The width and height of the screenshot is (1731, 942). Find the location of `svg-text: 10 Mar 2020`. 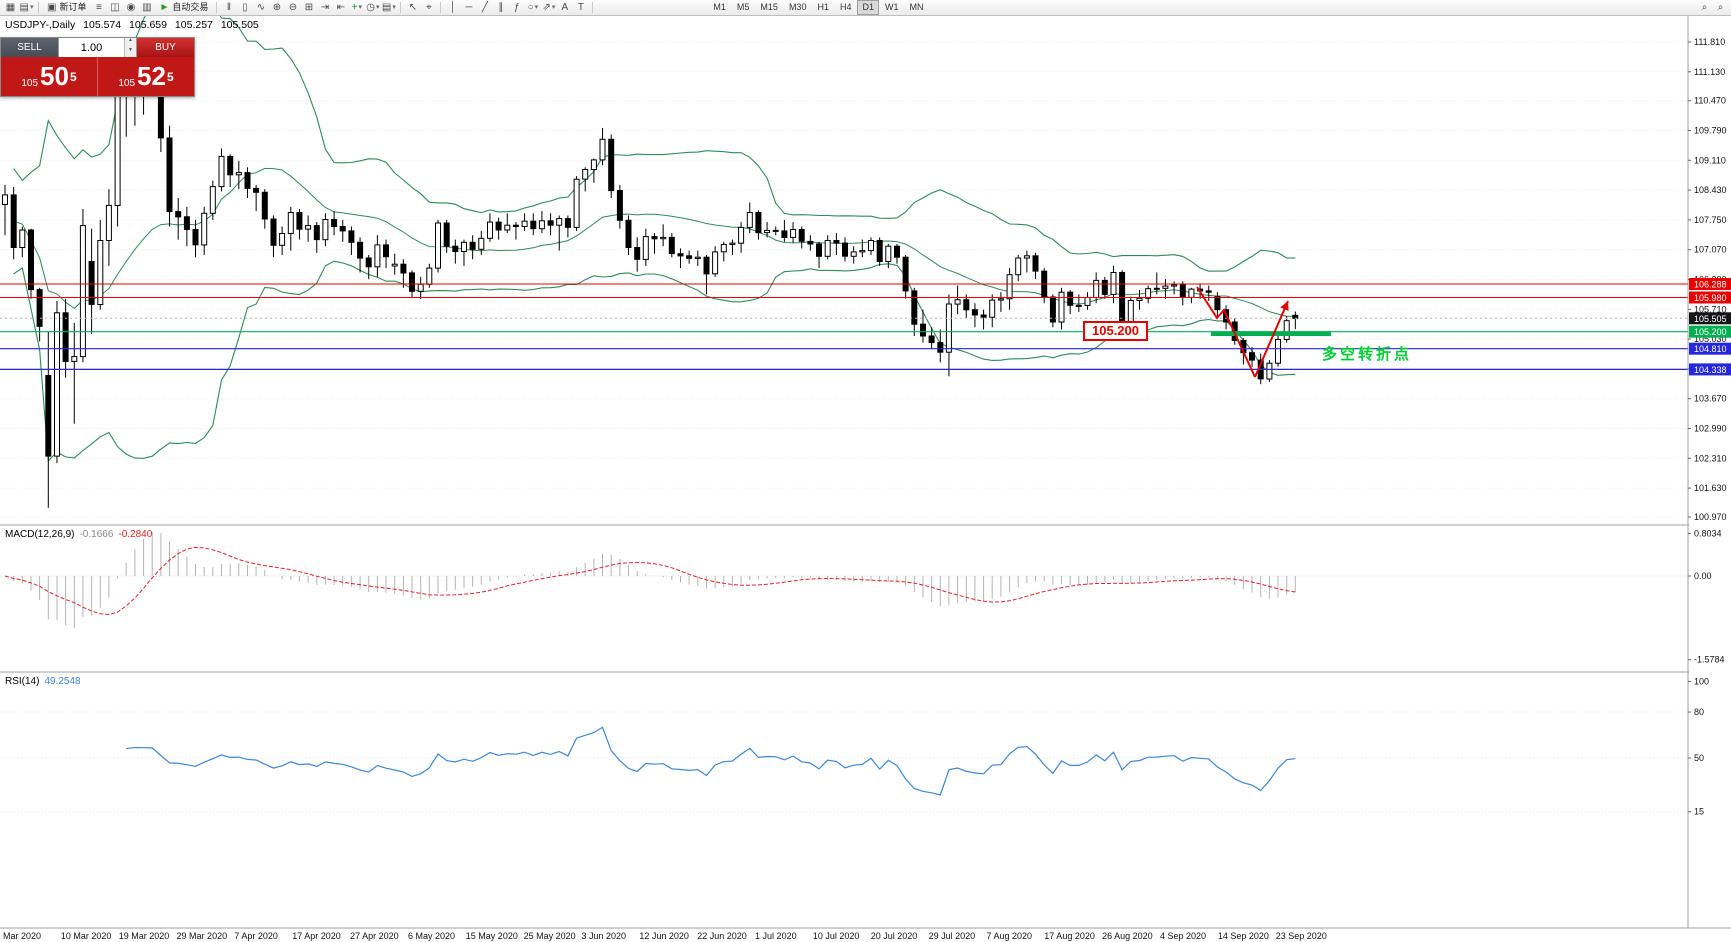

svg-text: 10 Mar 2020 is located at coordinates (86, 936).